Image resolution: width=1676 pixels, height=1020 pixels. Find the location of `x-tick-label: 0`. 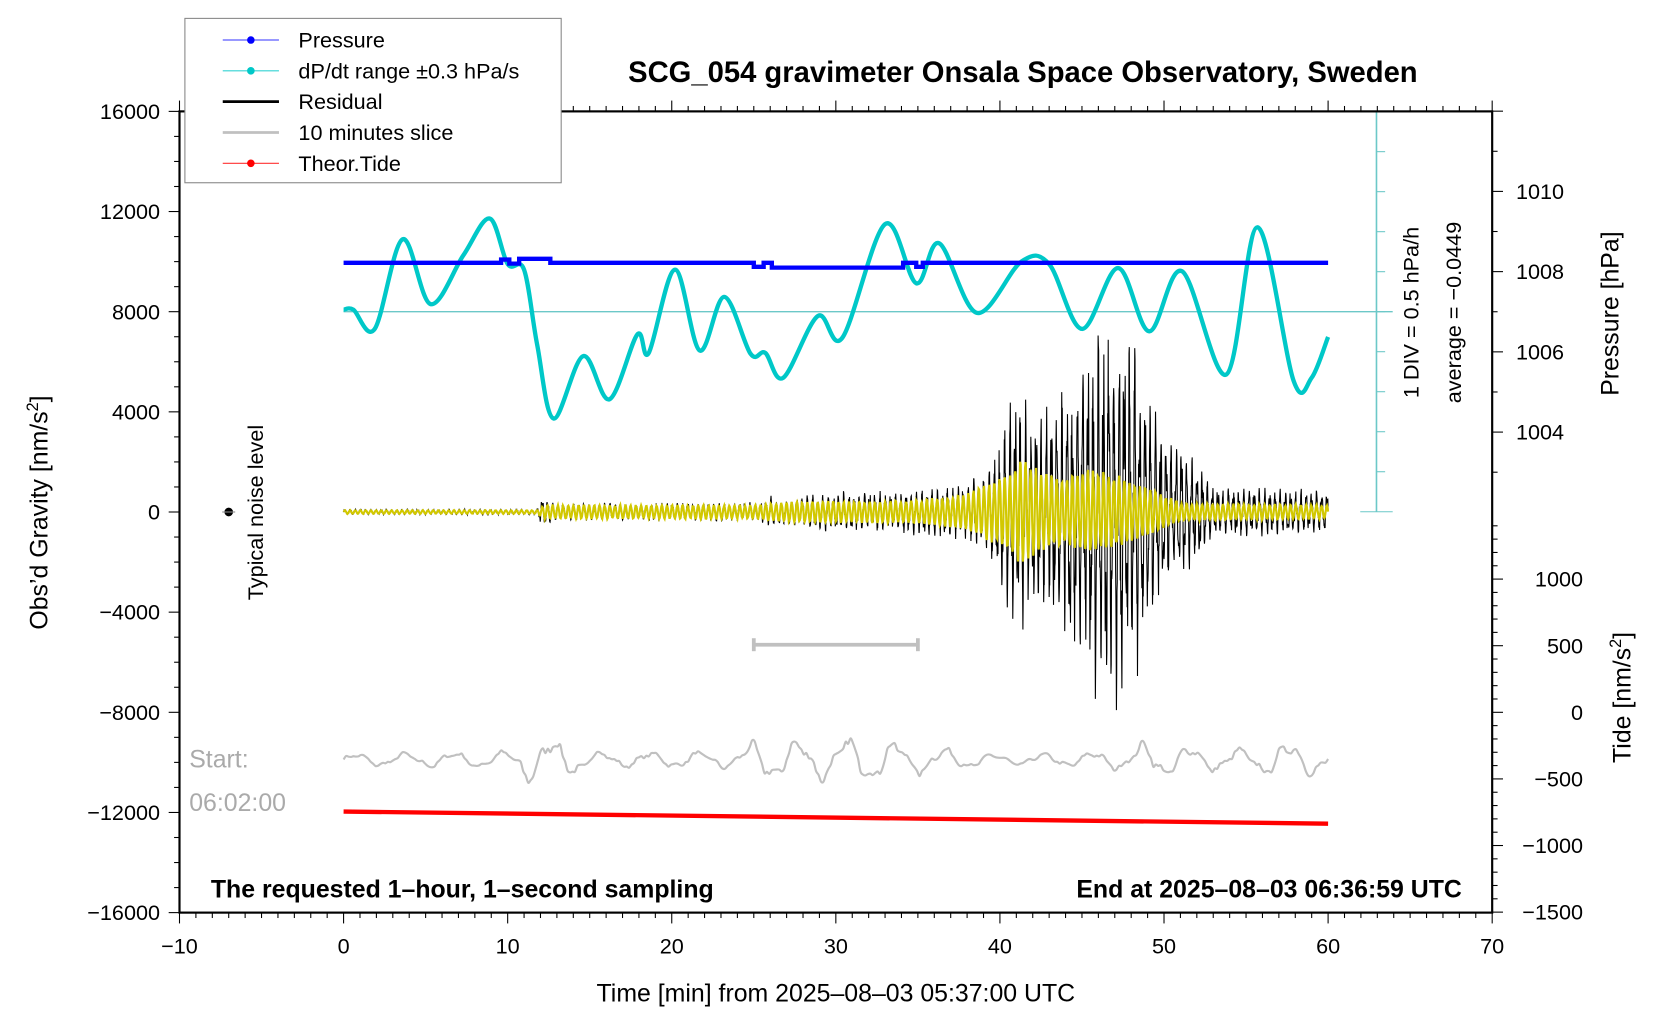

x-tick-label: 0 is located at coordinates (344, 946).